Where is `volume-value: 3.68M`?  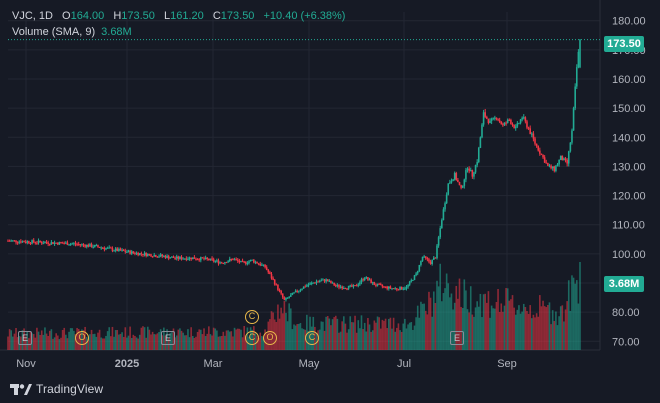 volume-value: 3.68M is located at coordinates (116, 32).